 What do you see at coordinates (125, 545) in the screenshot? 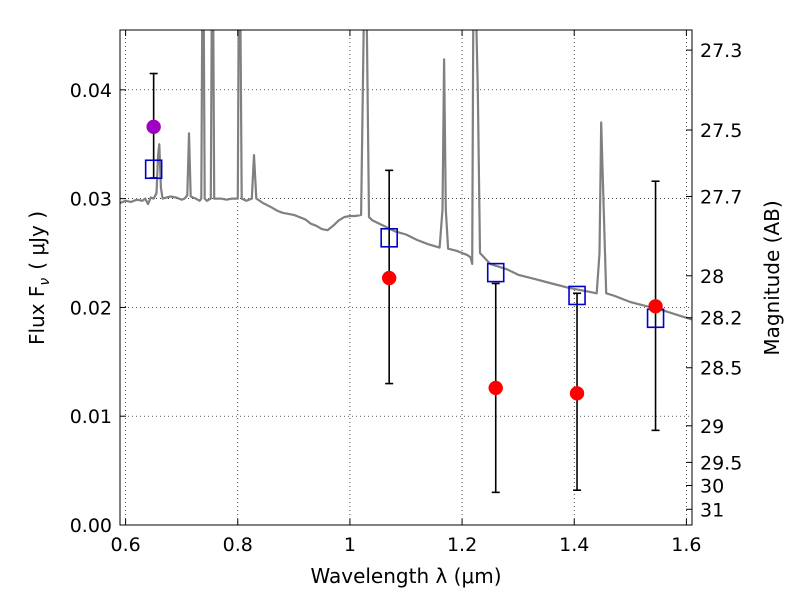
I see `x-tick-label: 0.6` at bounding box center [125, 545].